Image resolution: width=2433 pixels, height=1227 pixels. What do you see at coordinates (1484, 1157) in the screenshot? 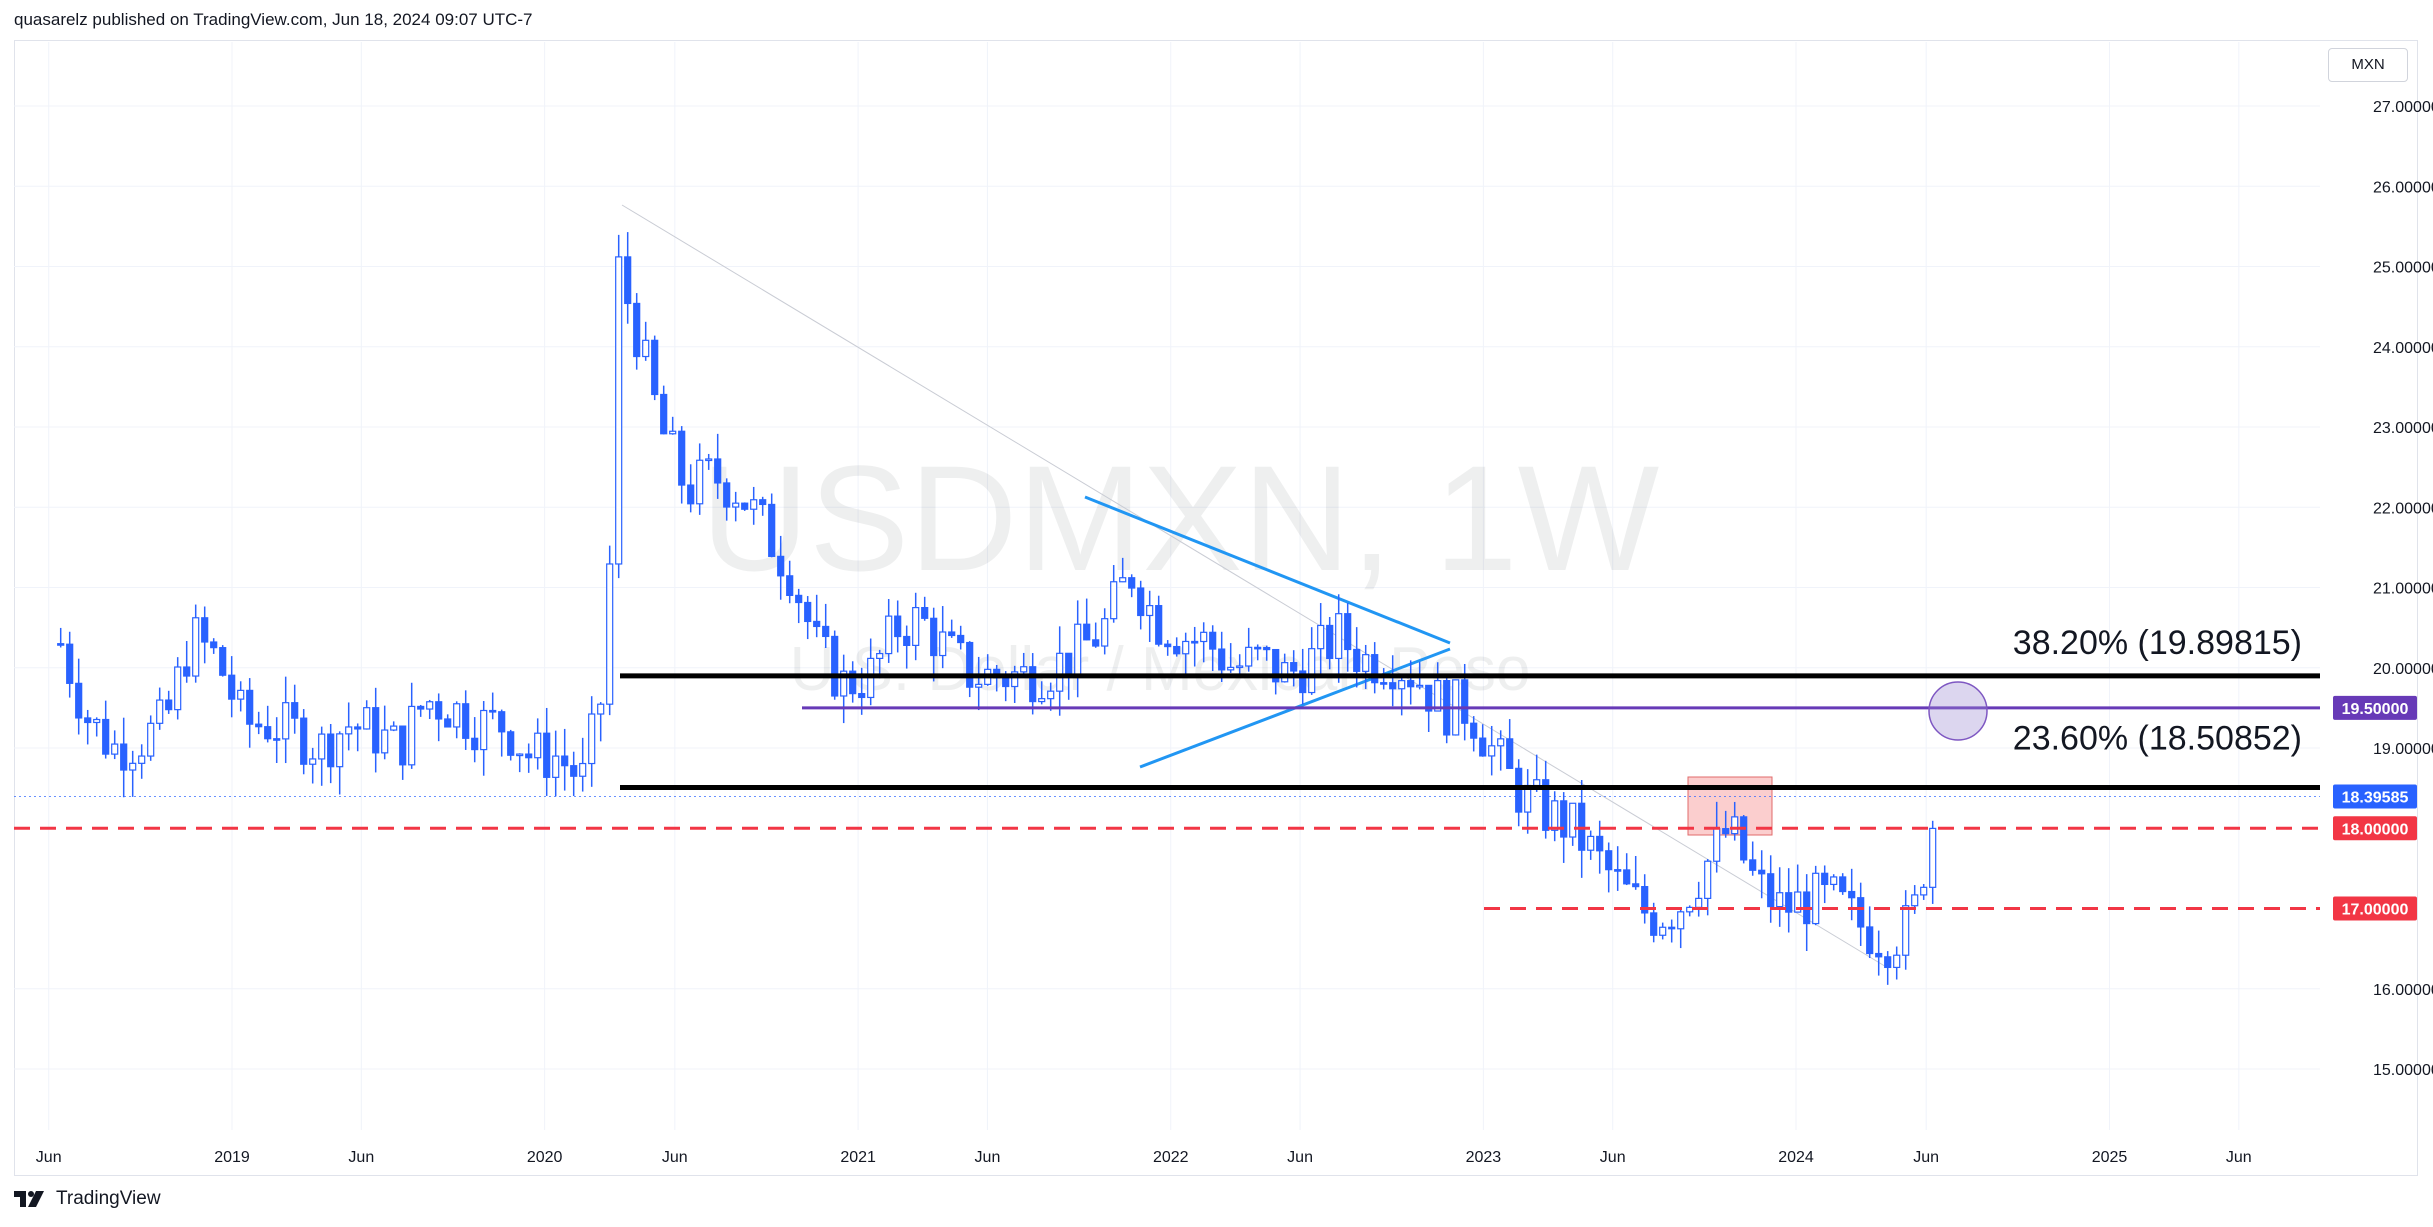
I see `x-tick-label: 2023` at bounding box center [1484, 1157].